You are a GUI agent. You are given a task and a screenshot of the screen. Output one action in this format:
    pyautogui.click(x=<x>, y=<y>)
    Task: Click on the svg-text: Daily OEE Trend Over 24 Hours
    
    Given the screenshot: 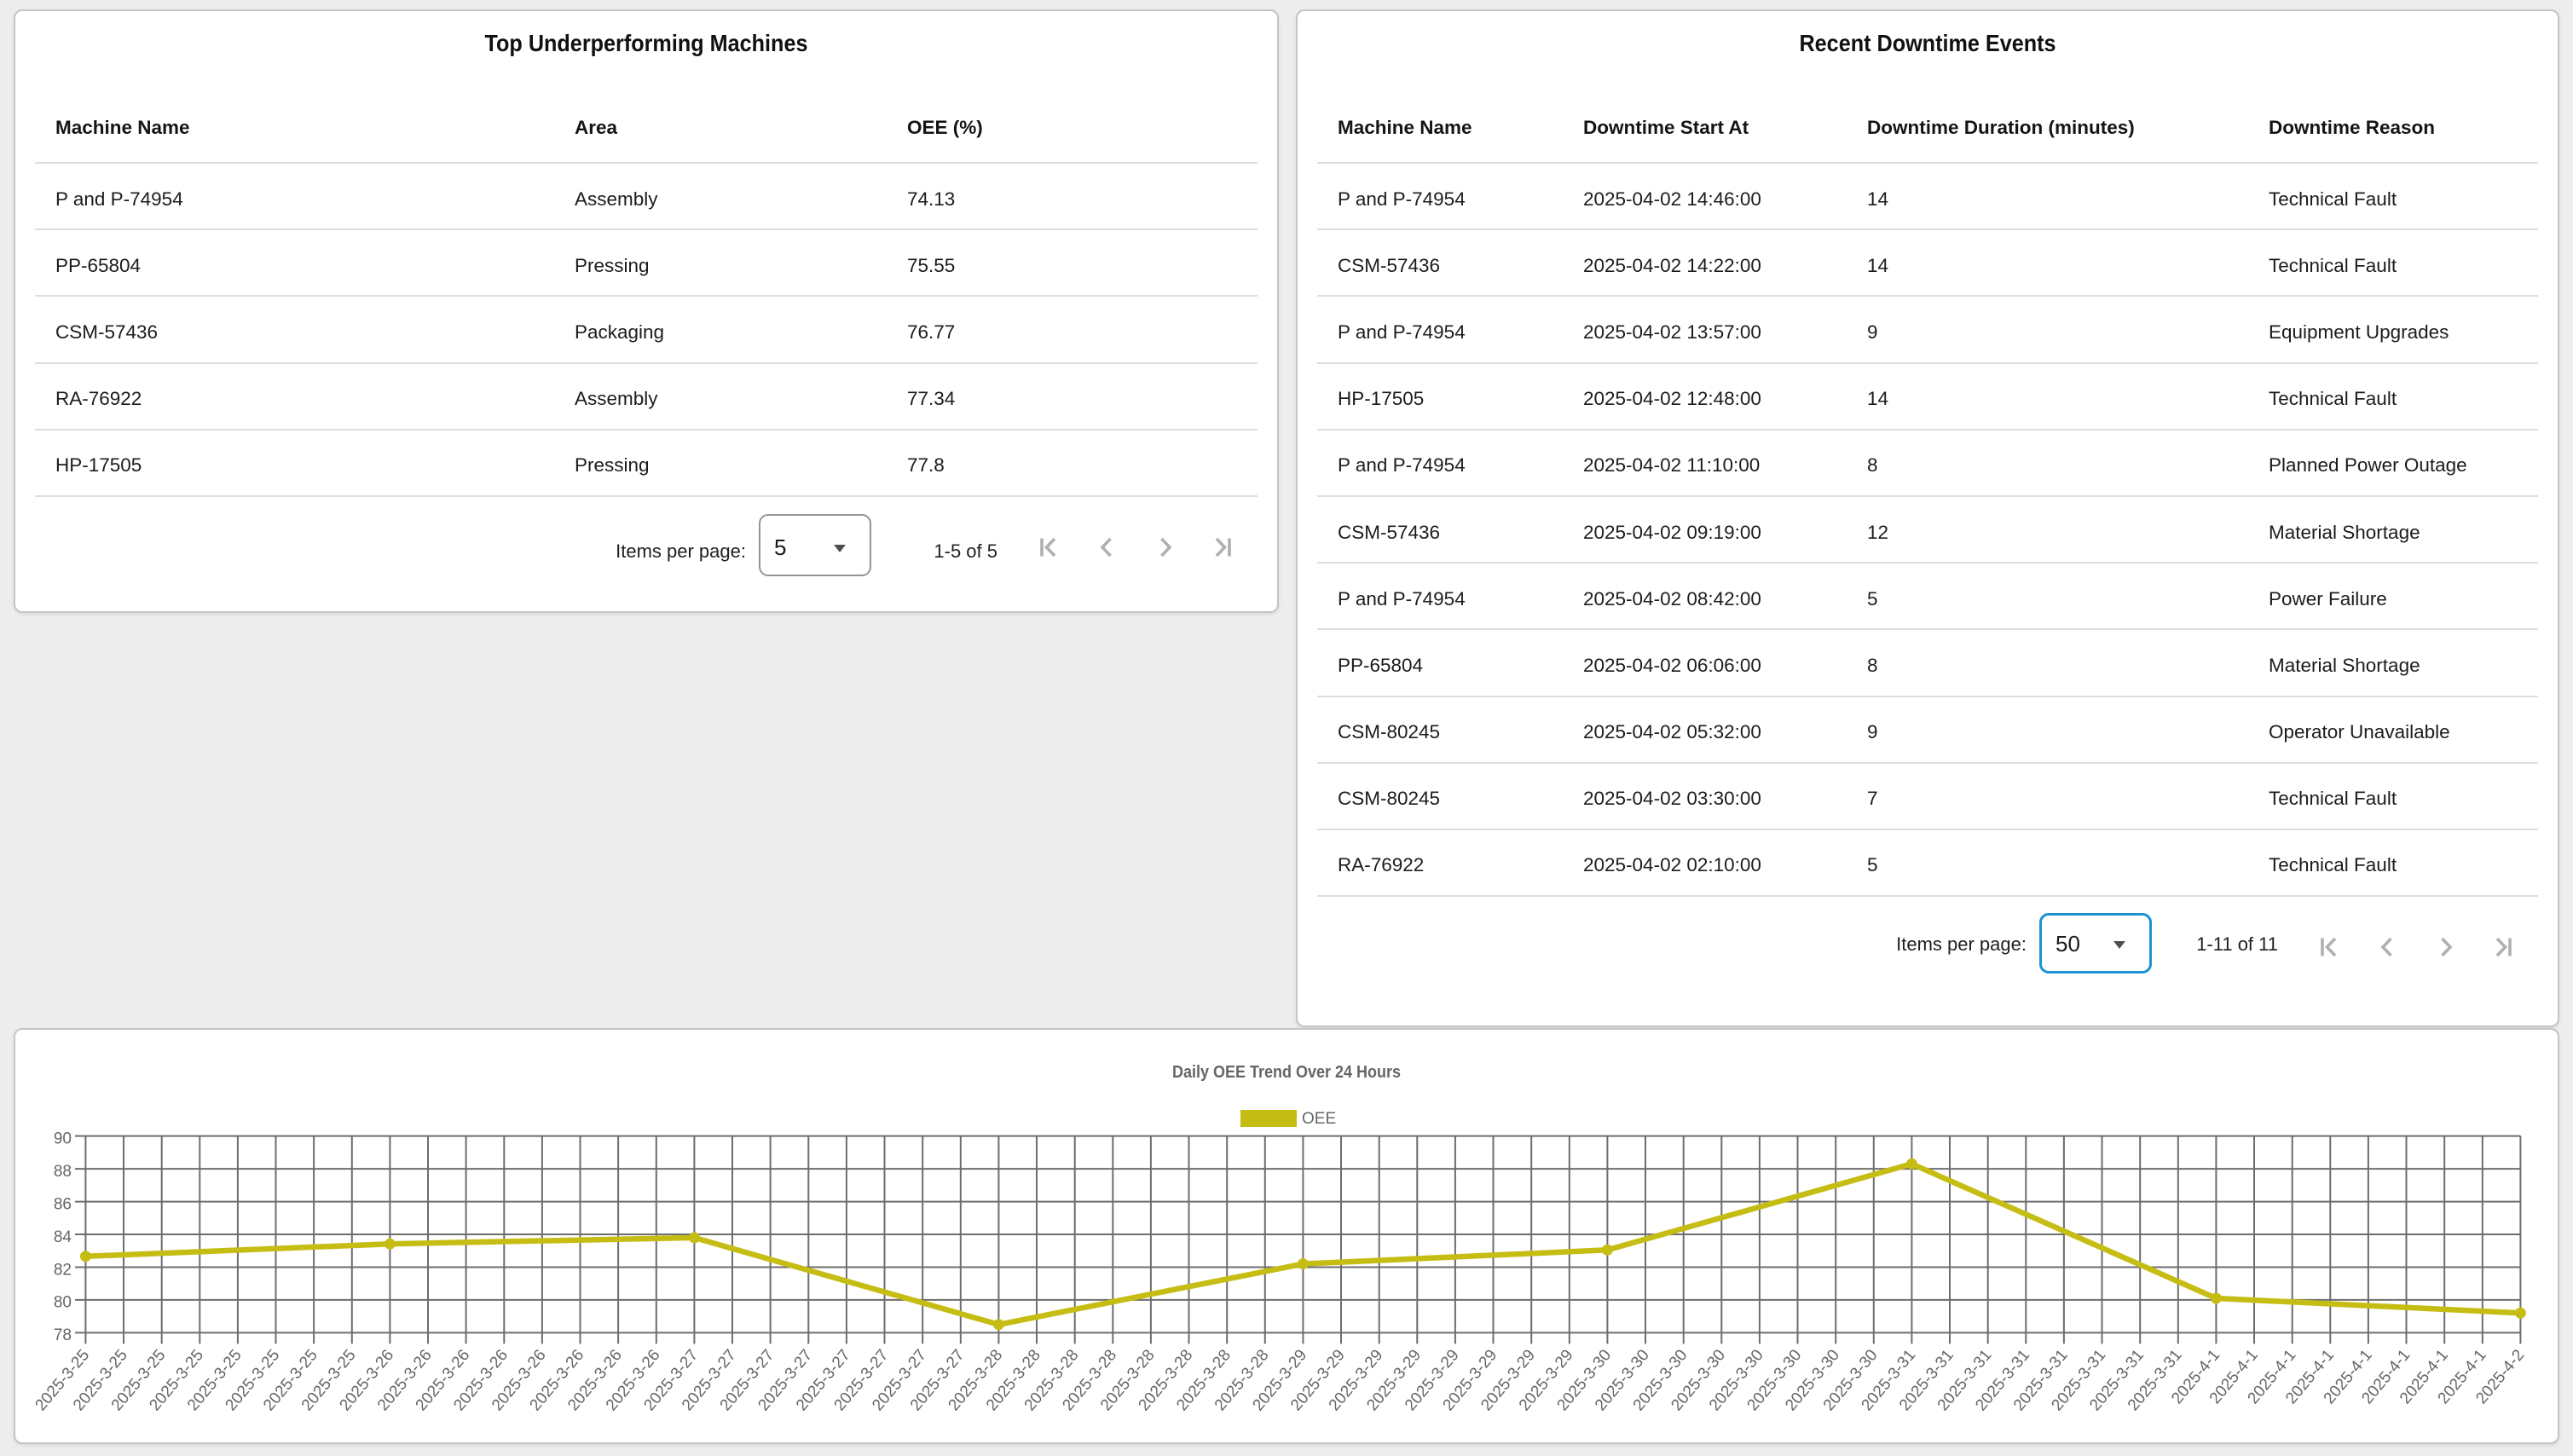 What is the action you would take?
    pyautogui.click(x=1286, y=1072)
    